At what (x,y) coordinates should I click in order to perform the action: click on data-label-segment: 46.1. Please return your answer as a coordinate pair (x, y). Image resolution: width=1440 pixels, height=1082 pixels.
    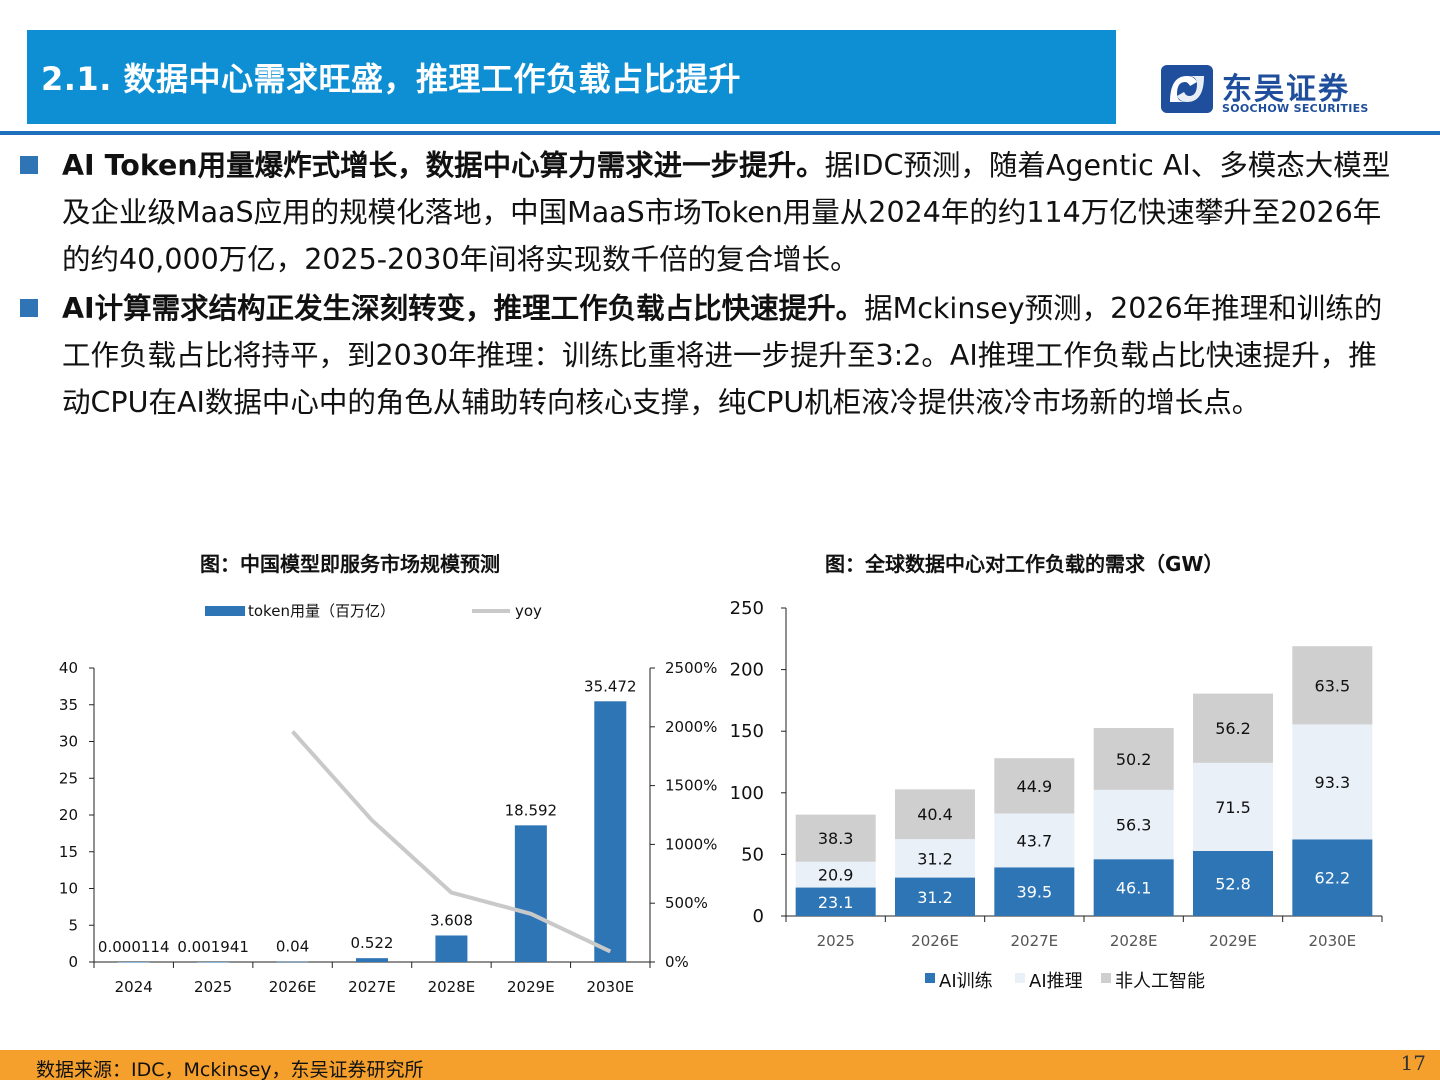
    Looking at the image, I should click on (1134, 888).